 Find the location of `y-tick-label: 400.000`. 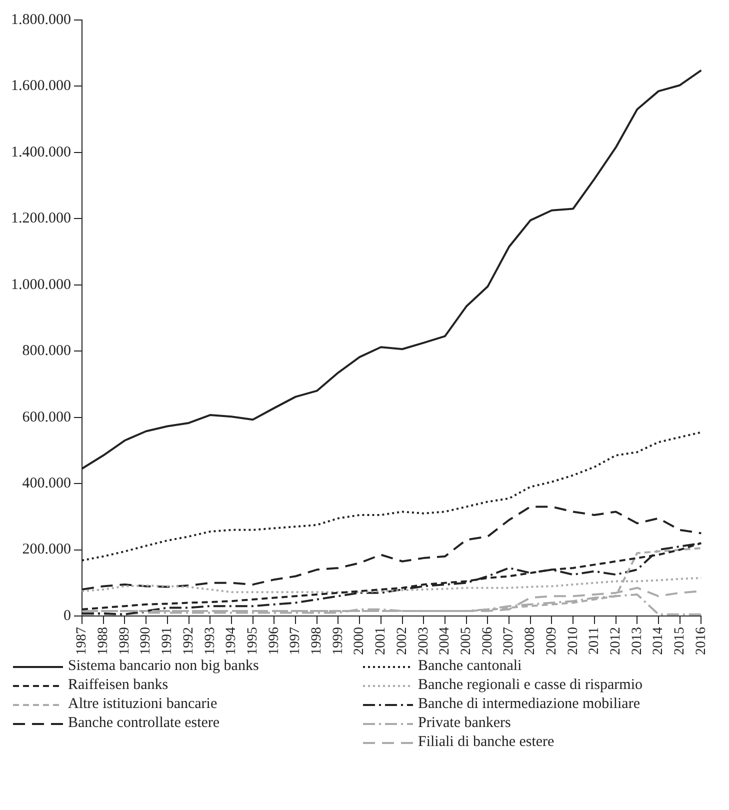

y-tick-label: 400.000 is located at coordinates (46, 483).